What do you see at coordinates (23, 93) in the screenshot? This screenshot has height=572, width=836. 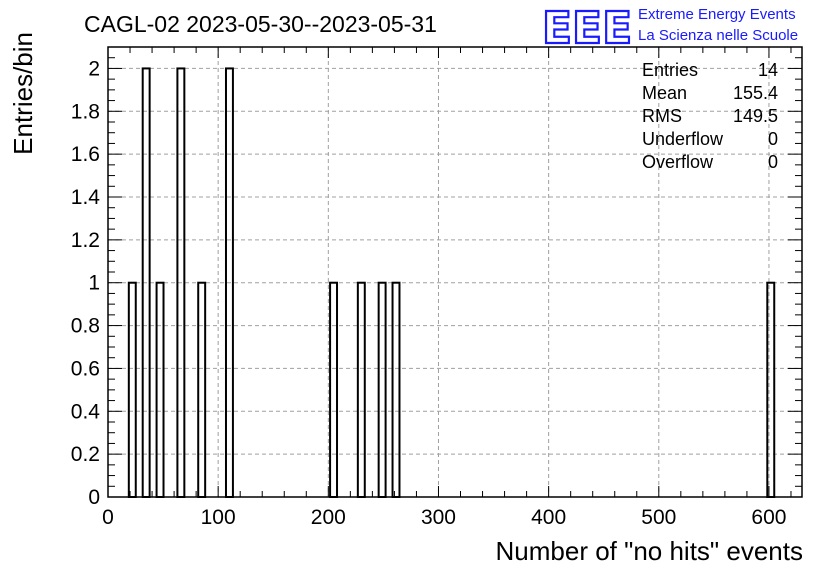 I see `y-axis-title: Entries/bin` at bounding box center [23, 93].